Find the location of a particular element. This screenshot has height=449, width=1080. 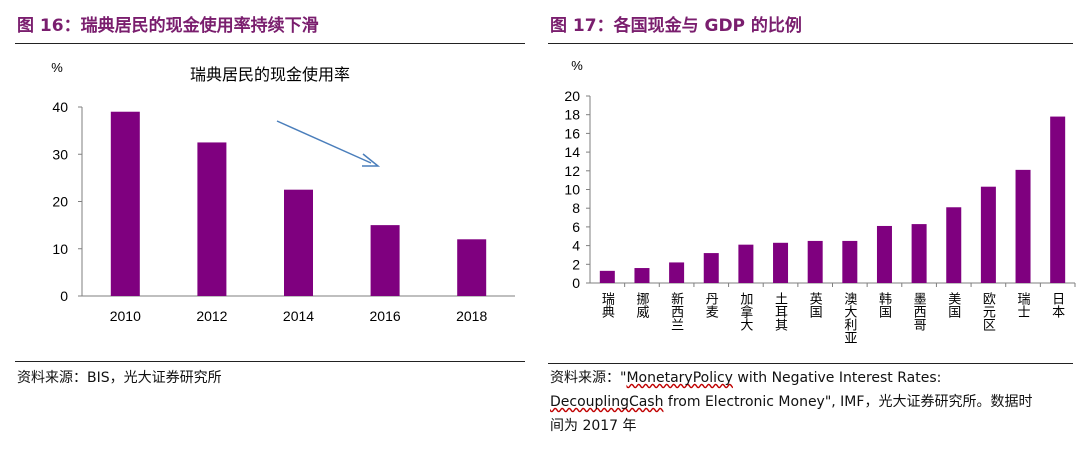

x-tick-label: 美国 is located at coordinates (953, 305).